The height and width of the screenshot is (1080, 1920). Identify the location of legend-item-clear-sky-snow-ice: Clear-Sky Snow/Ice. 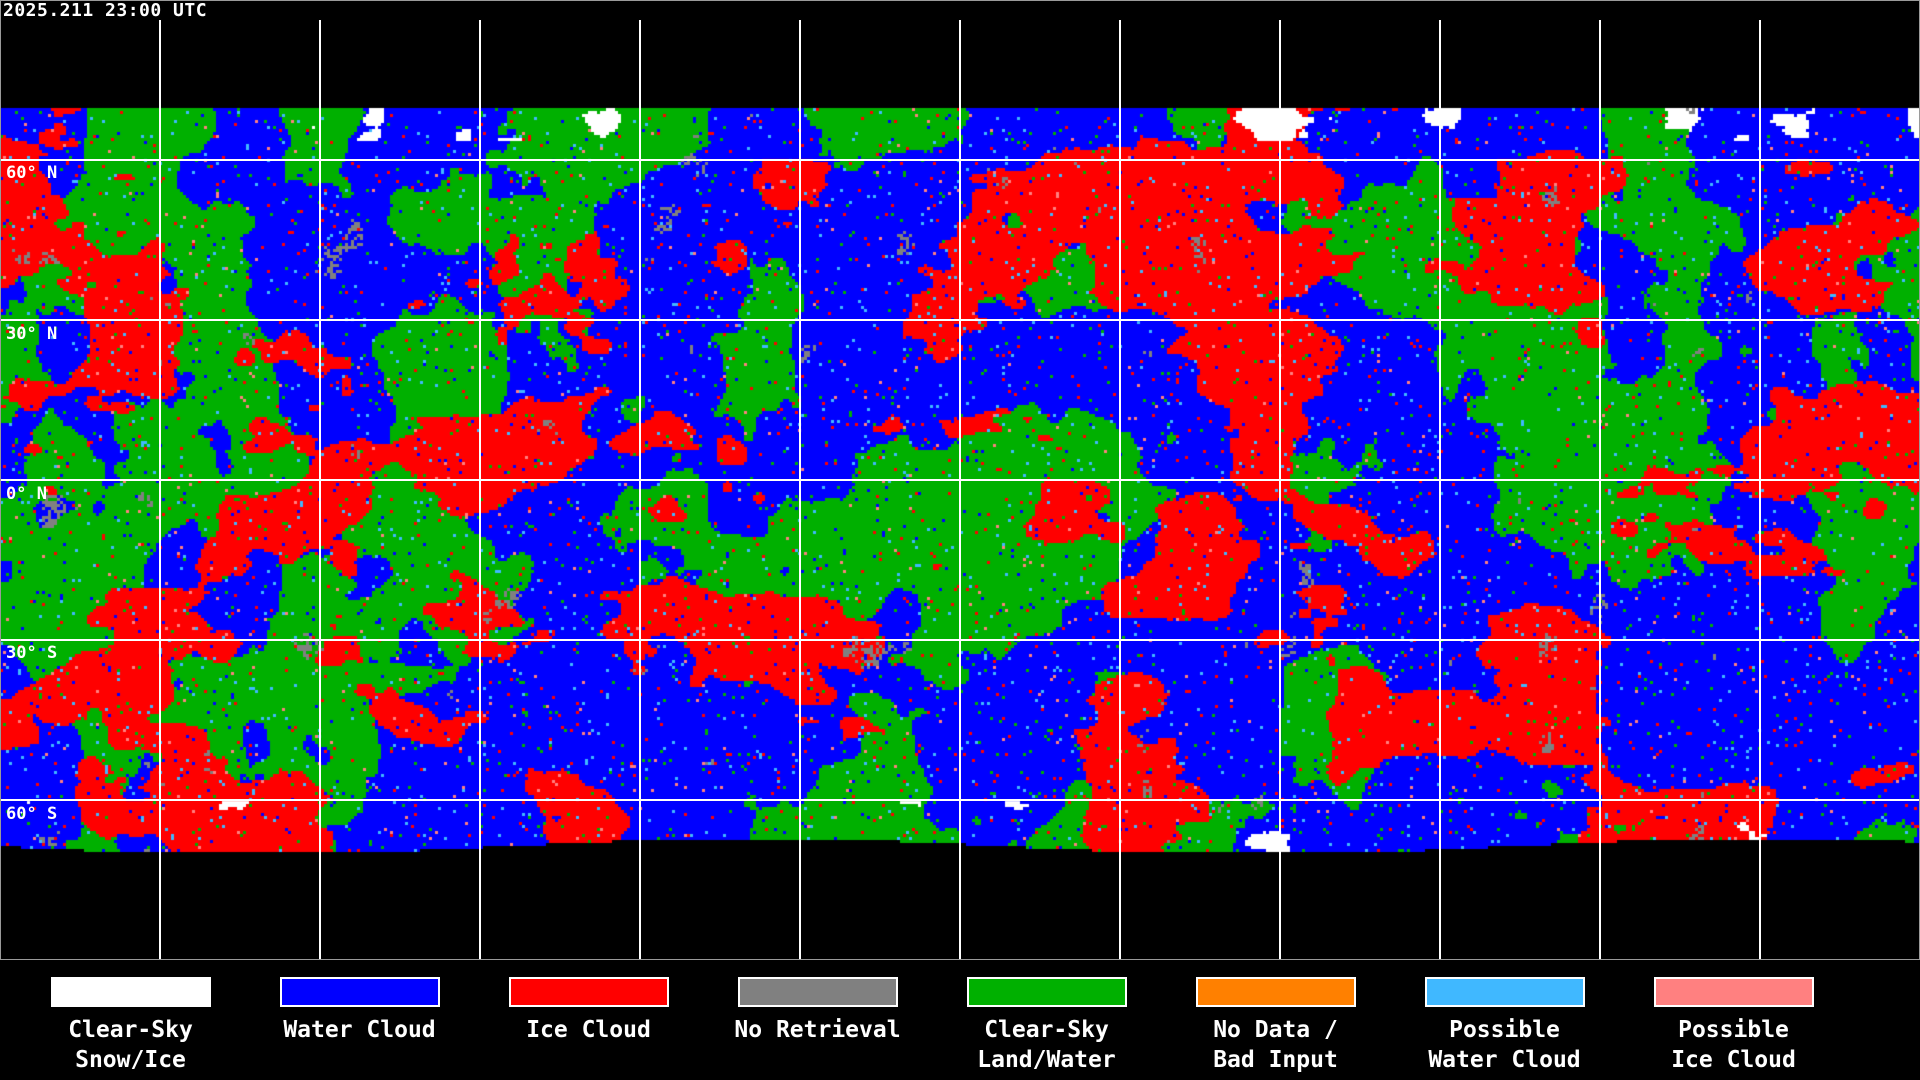
(130, 1026).